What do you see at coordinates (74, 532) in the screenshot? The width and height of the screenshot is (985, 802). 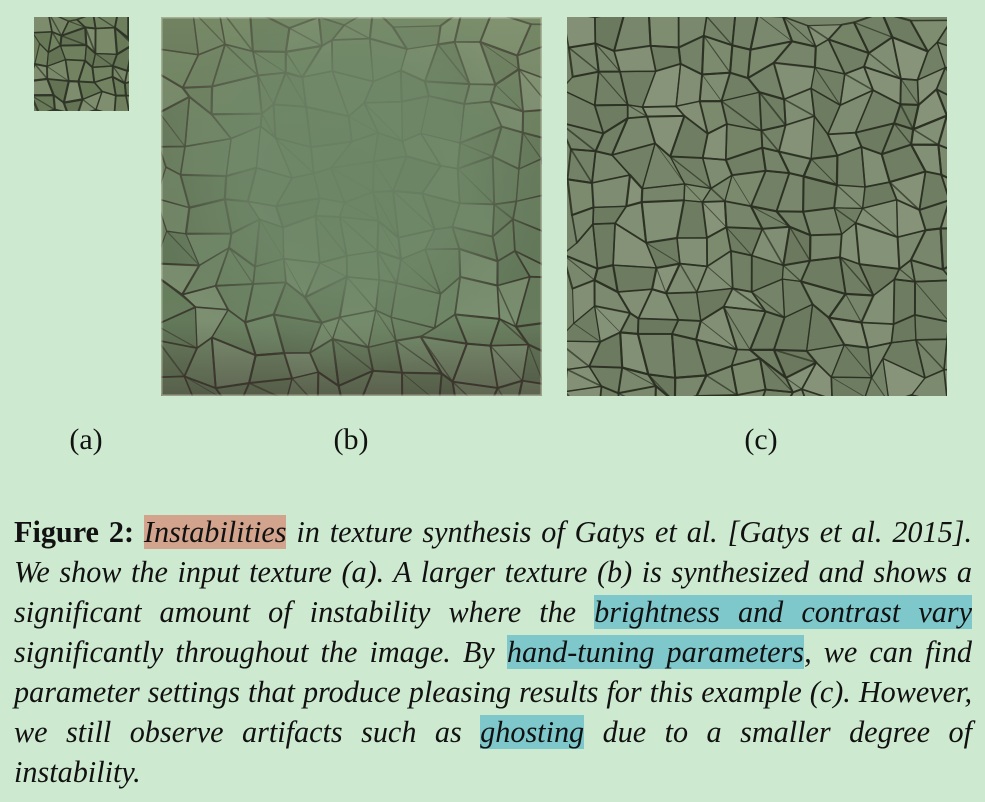 I see `figure-label: Figure 2:` at bounding box center [74, 532].